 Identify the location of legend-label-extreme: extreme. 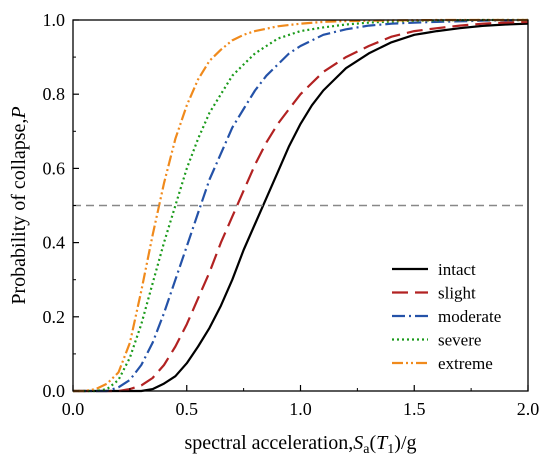
(465, 363).